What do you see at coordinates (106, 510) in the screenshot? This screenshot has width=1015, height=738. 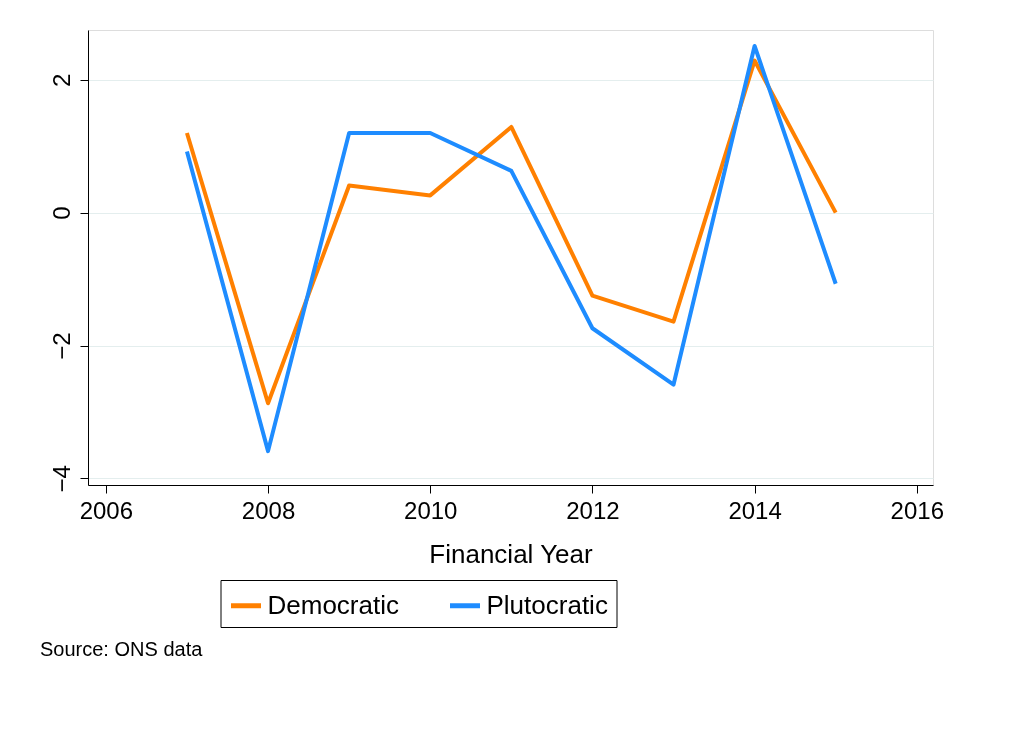 I see `x-tick-label: 2006` at bounding box center [106, 510].